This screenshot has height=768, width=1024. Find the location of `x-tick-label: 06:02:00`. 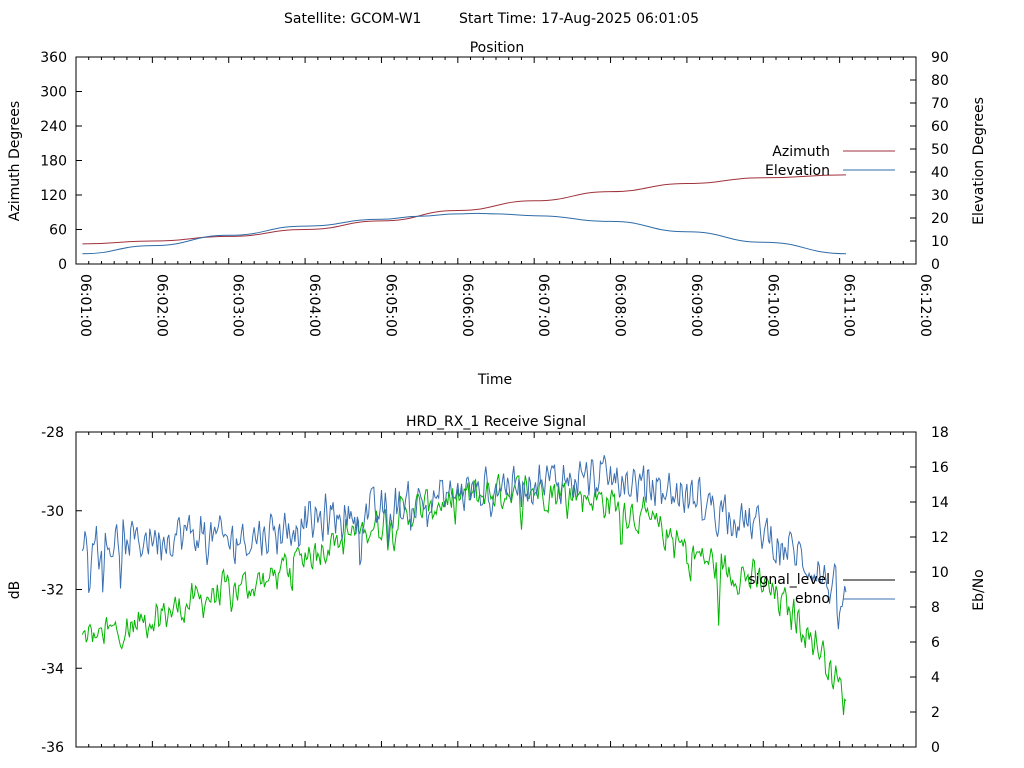

x-tick-label: 06:02:00 is located at coordinates (161, 305).